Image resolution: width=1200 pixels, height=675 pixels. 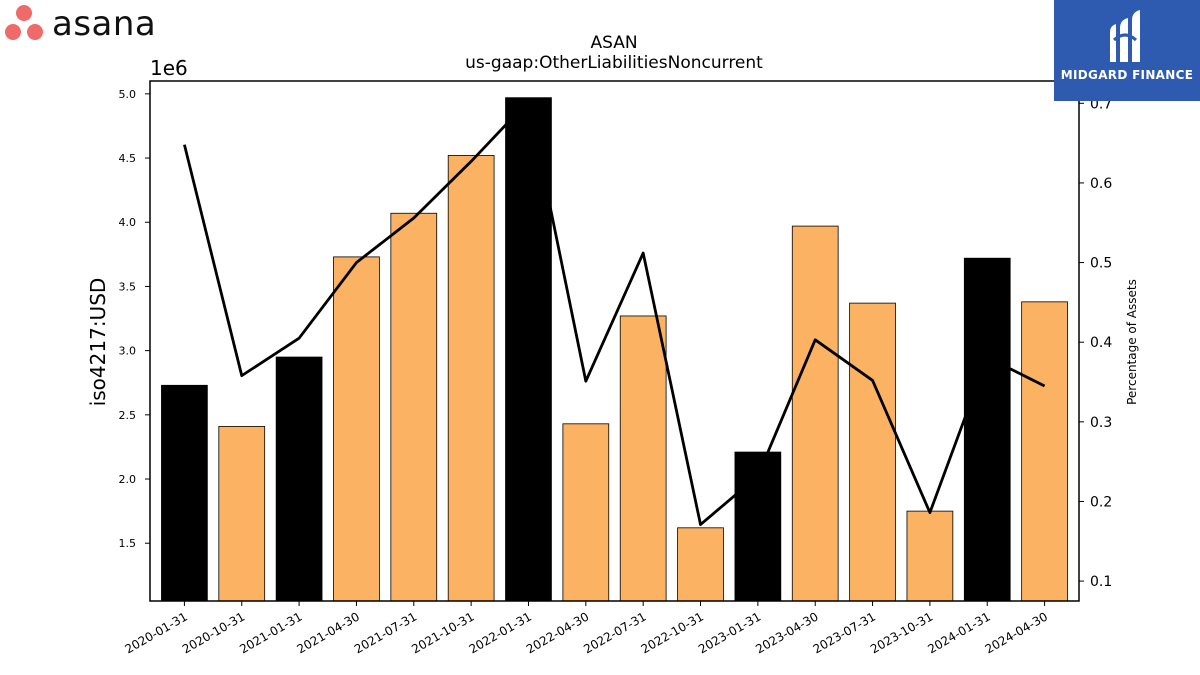 I want to click on x-tick-label: 2022-04-30, so click(x=557, y=632).